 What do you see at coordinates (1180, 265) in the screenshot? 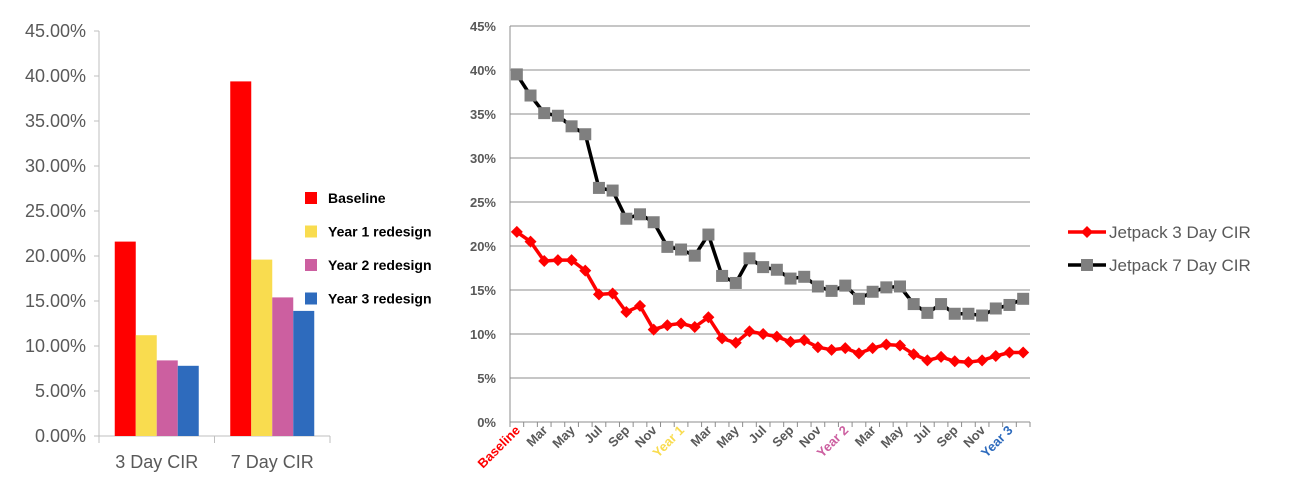
I see `legend-label: Jetpack 7 Day CIR` at bounding box center [1180, 265].